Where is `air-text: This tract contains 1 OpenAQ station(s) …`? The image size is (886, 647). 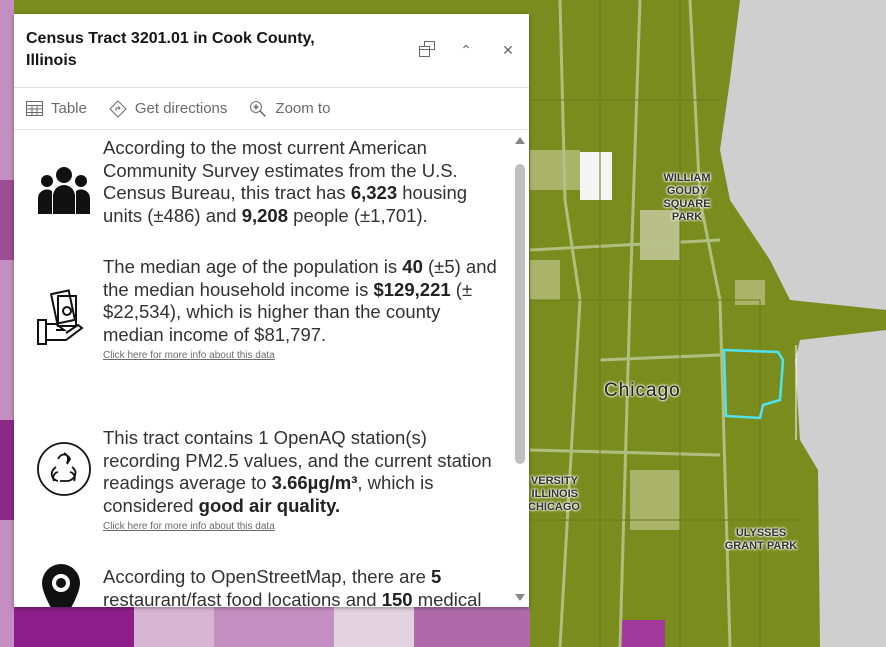
air-text: This tract contains 1 OpenAQ station(s) … is located at coordinates (297, 460).